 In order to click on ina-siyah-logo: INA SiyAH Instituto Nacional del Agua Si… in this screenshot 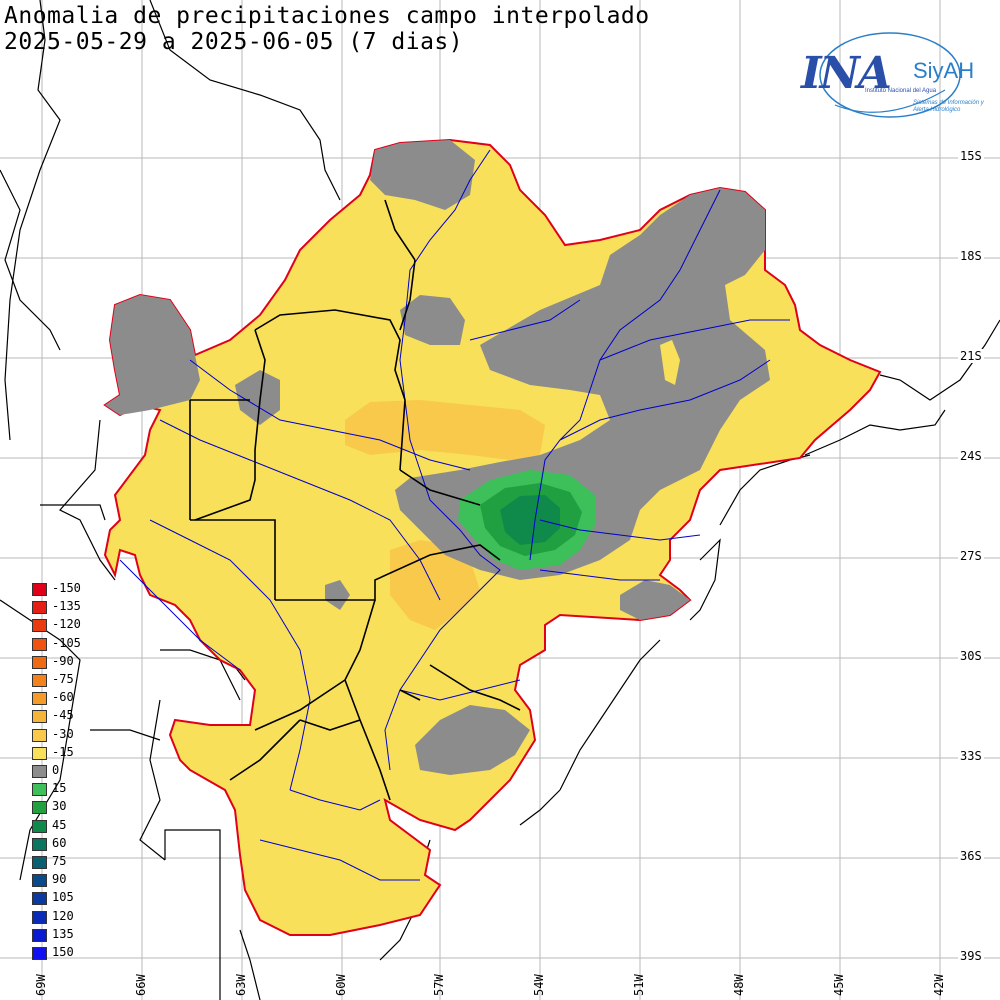, I will do `click(895, 80)`.